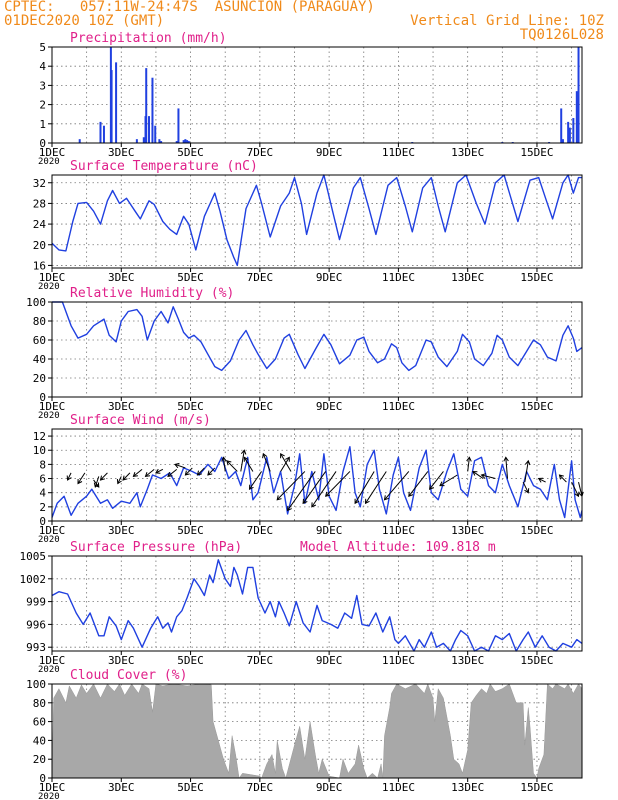 The image size is (618, 800). Describe the element at coordinates (398, 547) in the screenshot. I see `panel-subtitle: Model Altitude: 109.818 m` at that location.